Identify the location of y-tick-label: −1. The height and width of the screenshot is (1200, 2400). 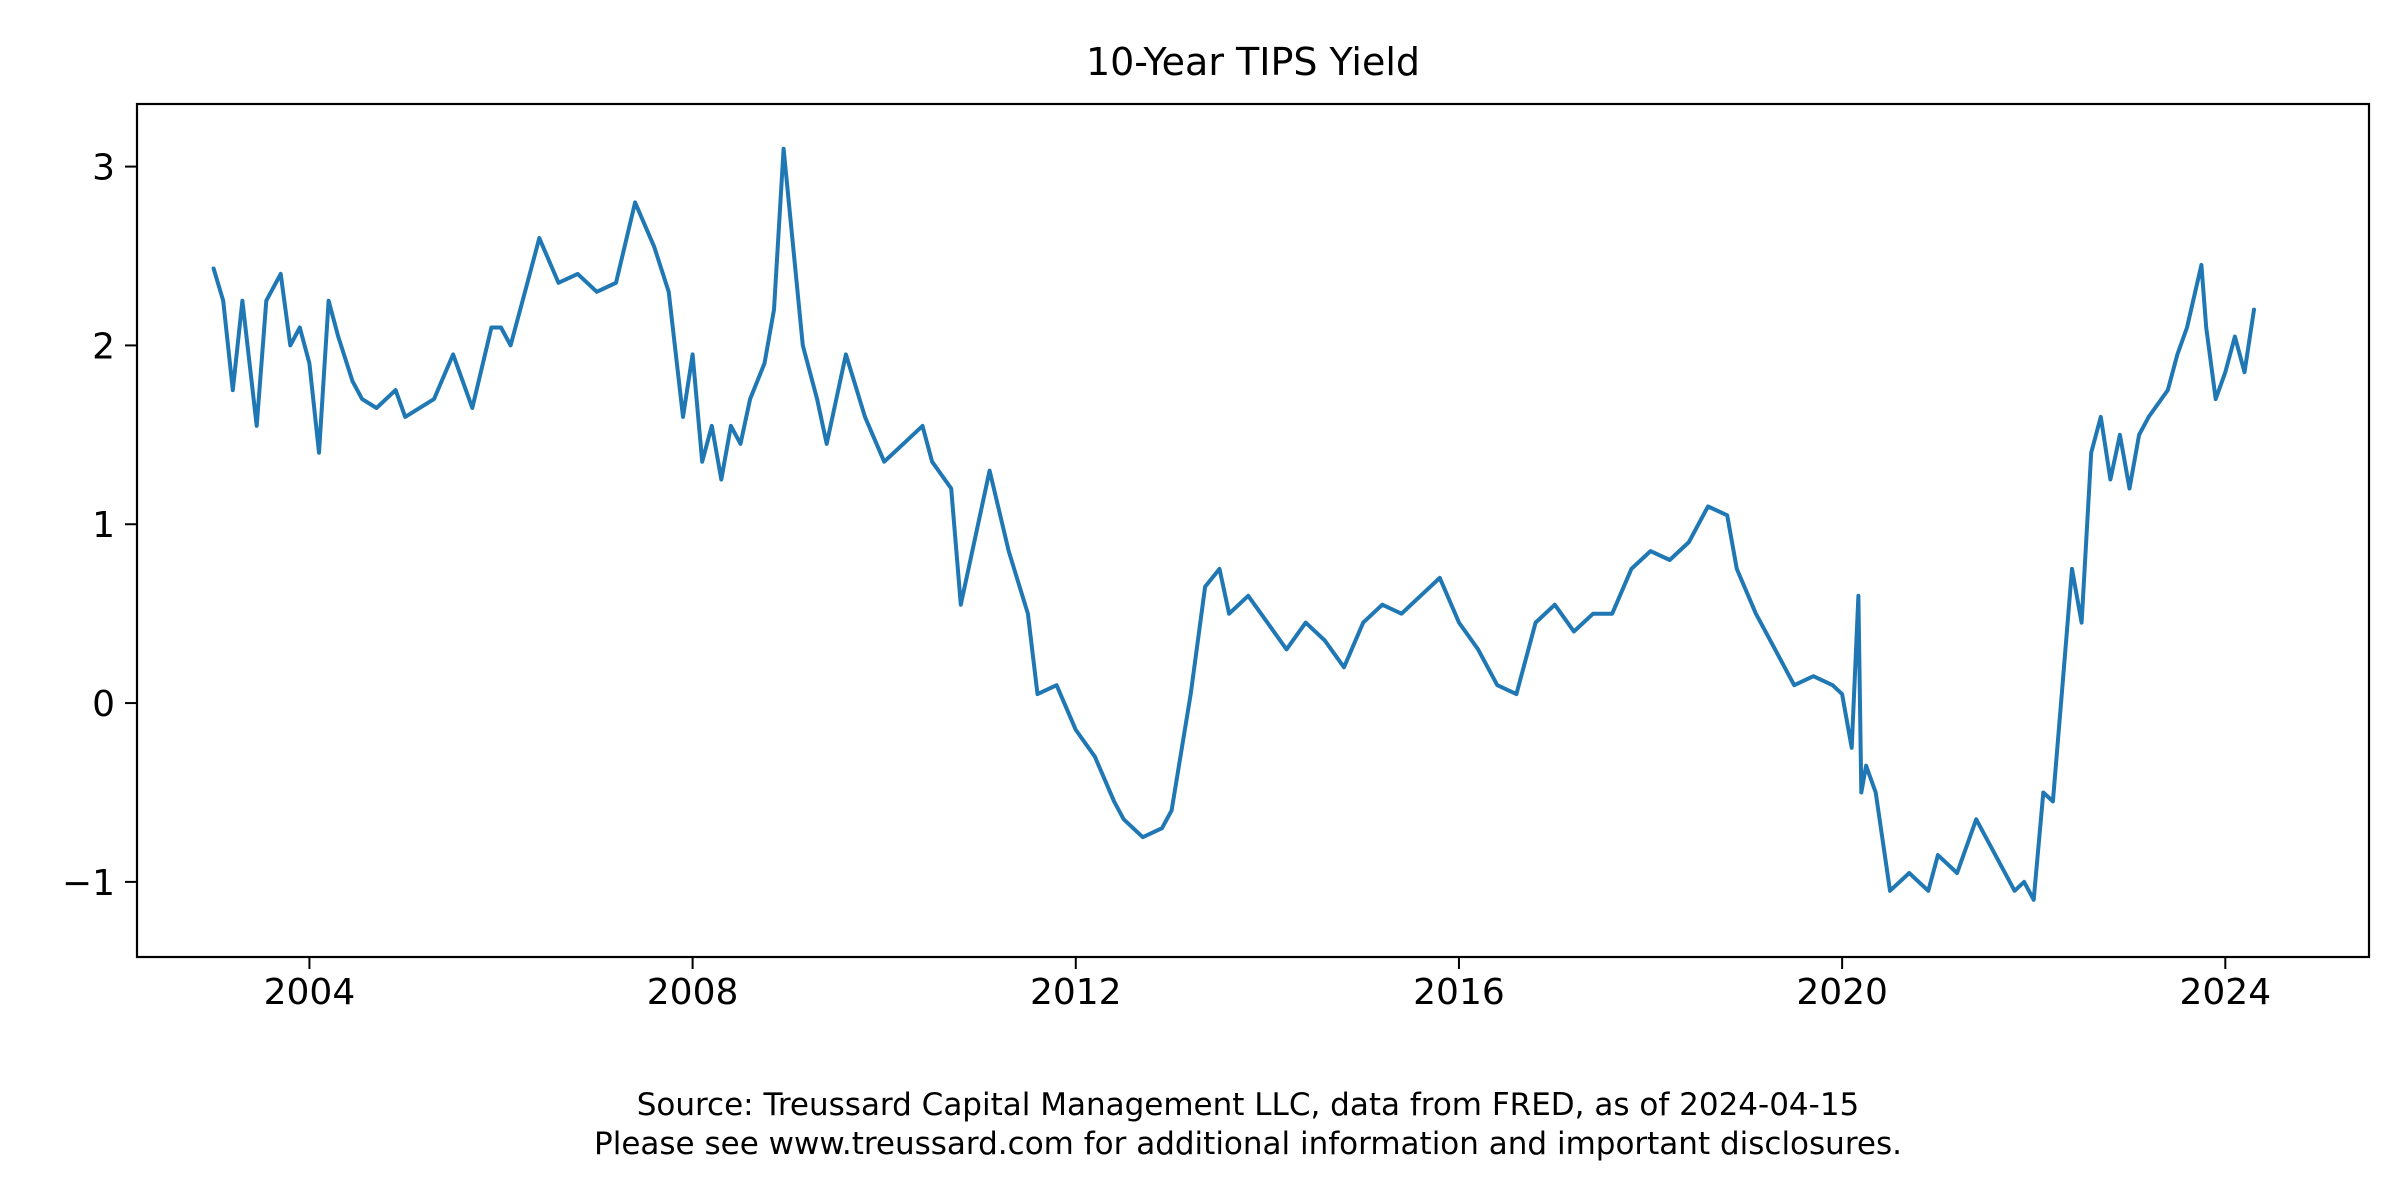
(88, 883).